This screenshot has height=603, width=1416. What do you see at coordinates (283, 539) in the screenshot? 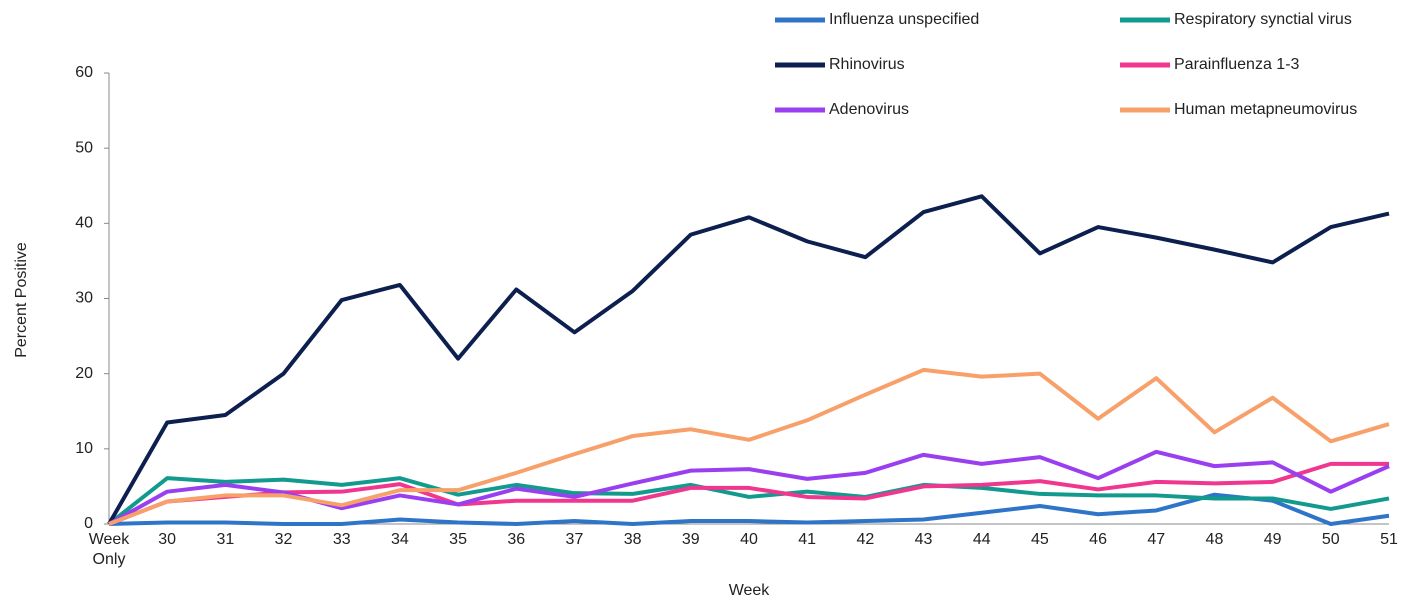
I see `x-tick-label: 32` at bounding box center [283, 539].